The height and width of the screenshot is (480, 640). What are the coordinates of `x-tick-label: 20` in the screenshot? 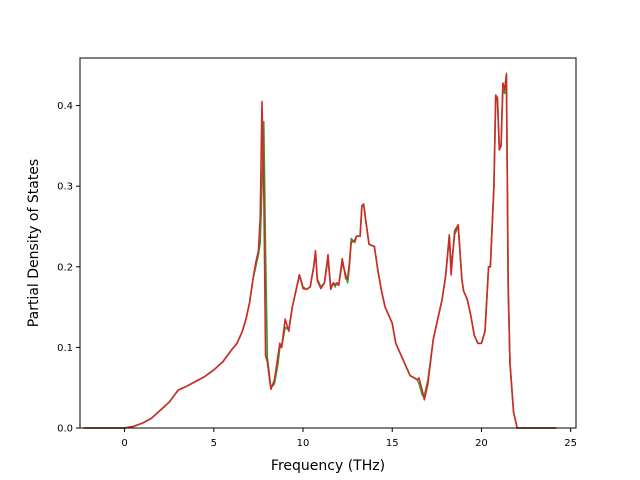 It's located at (481, 443).